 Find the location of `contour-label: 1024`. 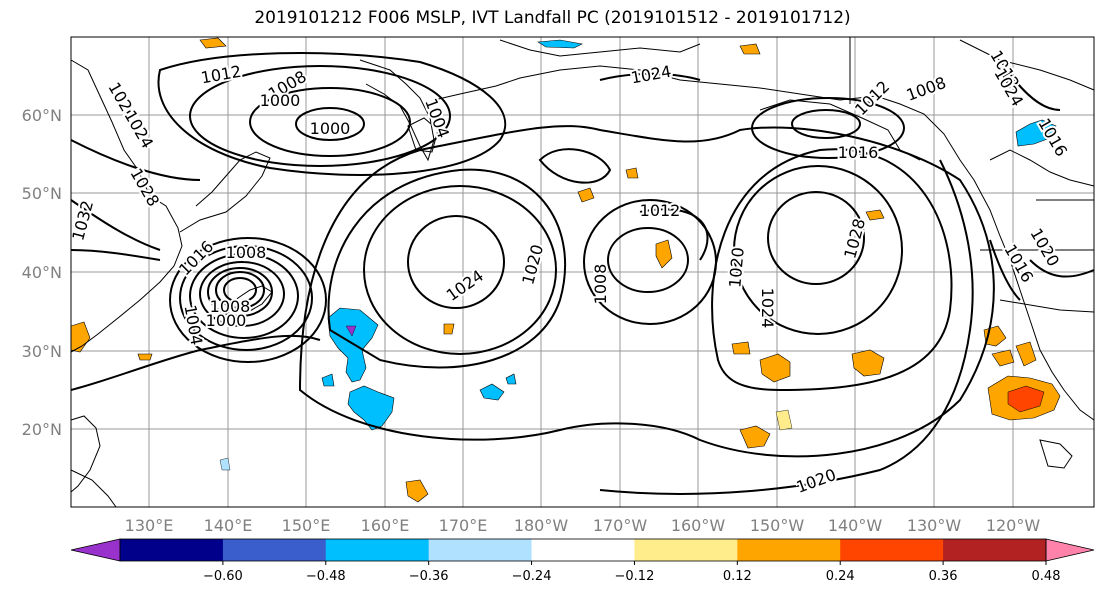

contour-label: 1024 is located at coordinates (767, 308).